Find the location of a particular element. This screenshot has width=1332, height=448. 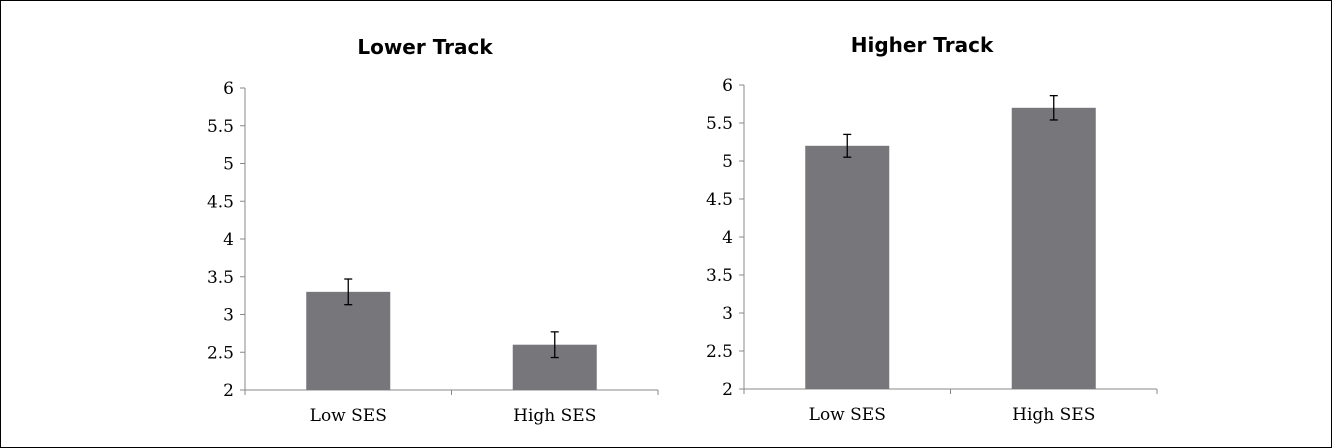

chart-title: Higher Track is located at coordinates (922, 45).